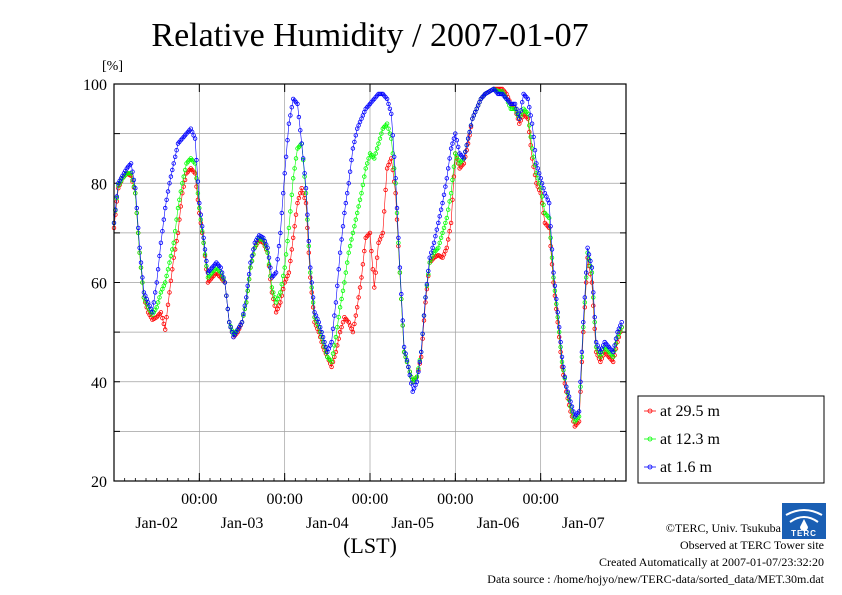 The image size is (842, 595). I want to click on terc-logo: TERC, so click(804, 521).